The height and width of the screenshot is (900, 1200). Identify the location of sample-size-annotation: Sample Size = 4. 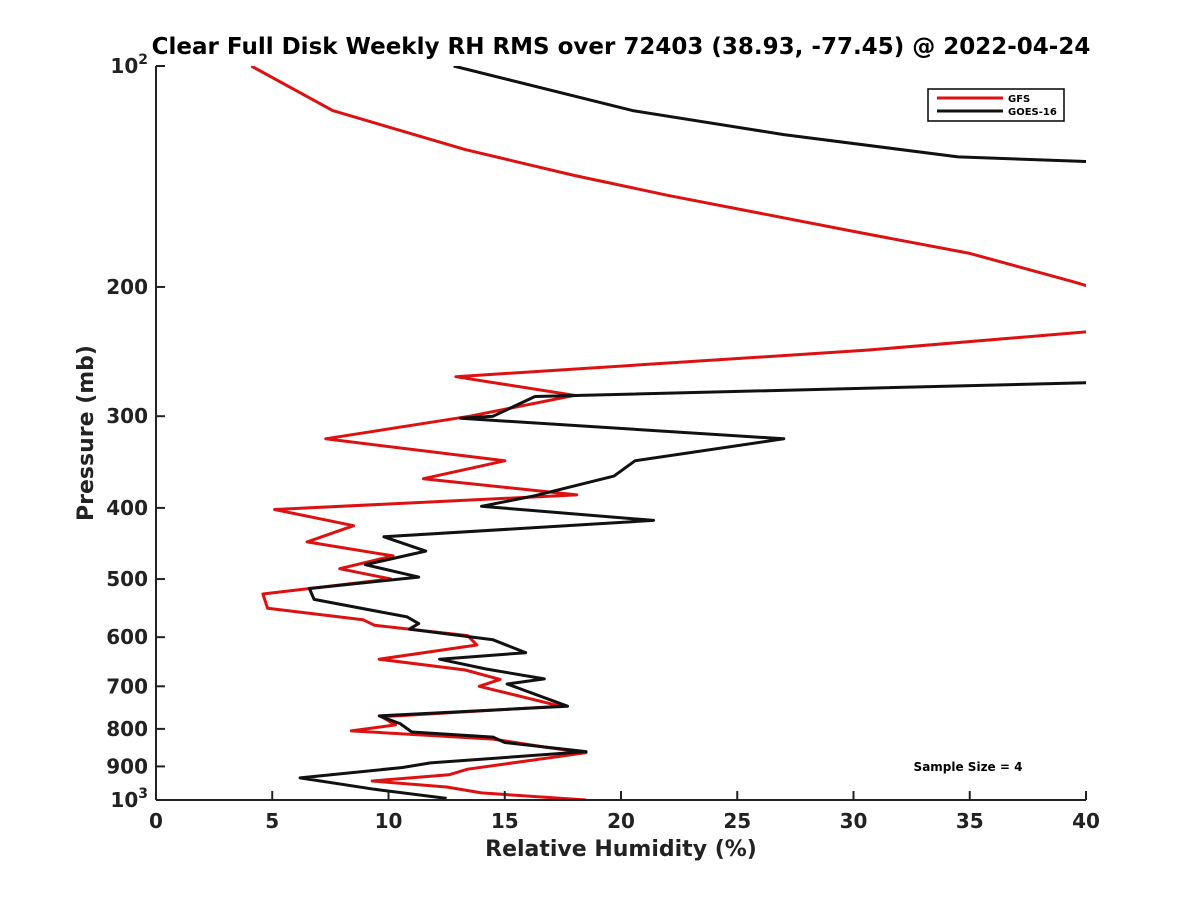
(968, 767).